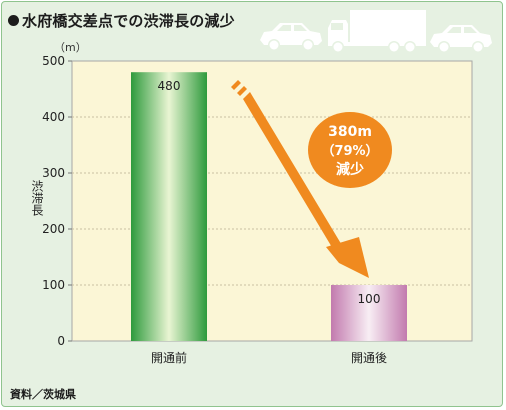 The height and width of the screenshot is (410, 506). What do you see at coordinates (53, 285) in the screenshot?
I see `y-tick-label: 100` at bounding box center [53, 285].